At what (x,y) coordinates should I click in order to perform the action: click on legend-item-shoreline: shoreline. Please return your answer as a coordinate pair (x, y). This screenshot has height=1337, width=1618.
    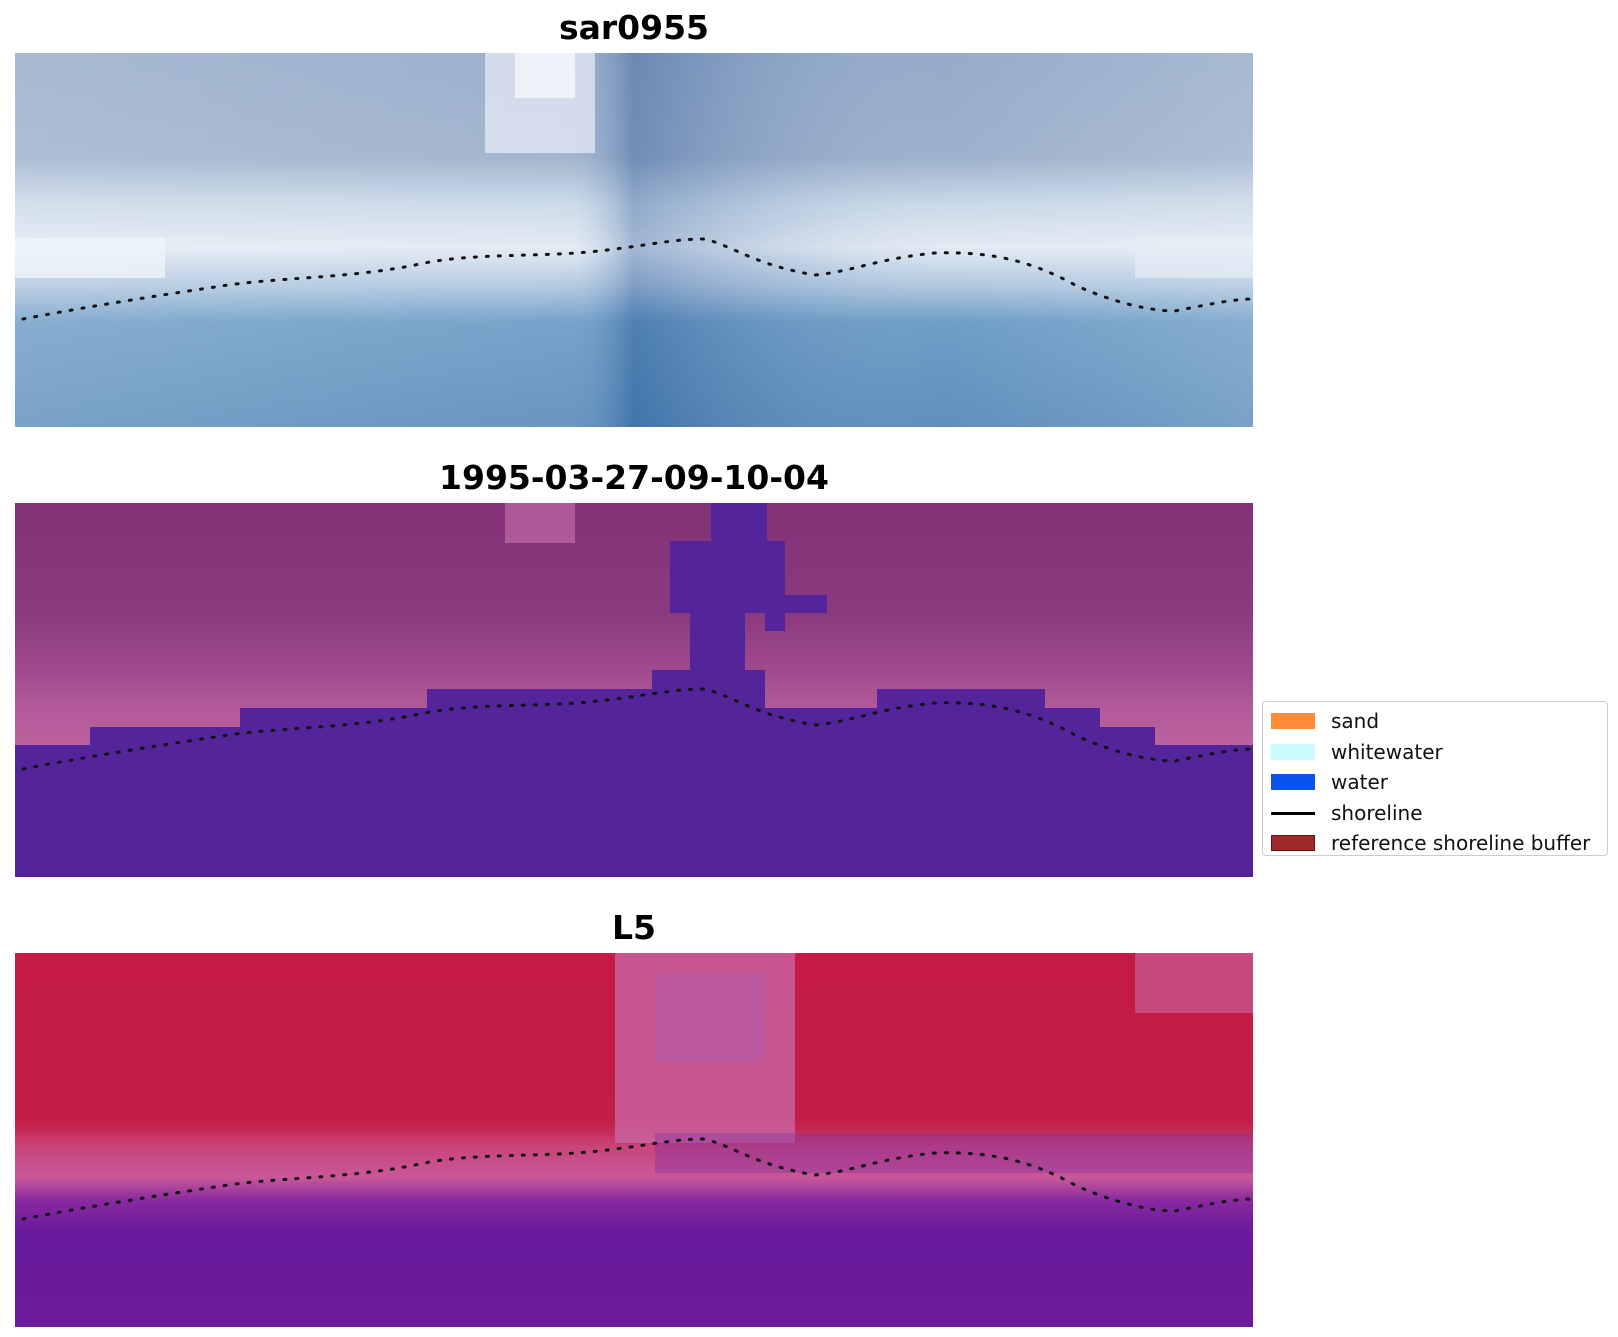
    Looking at the image, I should click on (1435, 813).